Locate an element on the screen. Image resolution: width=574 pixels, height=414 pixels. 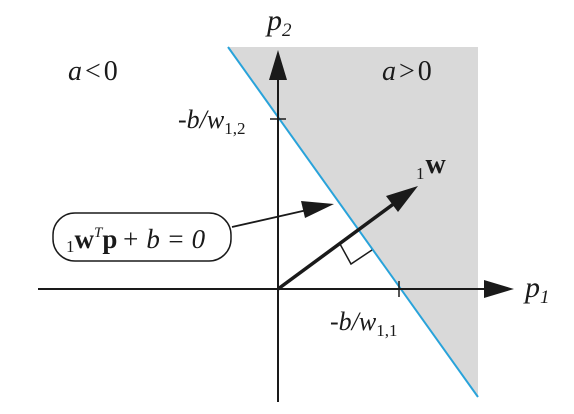
x-axis-label-main: p is located at coordinates (531, 287).